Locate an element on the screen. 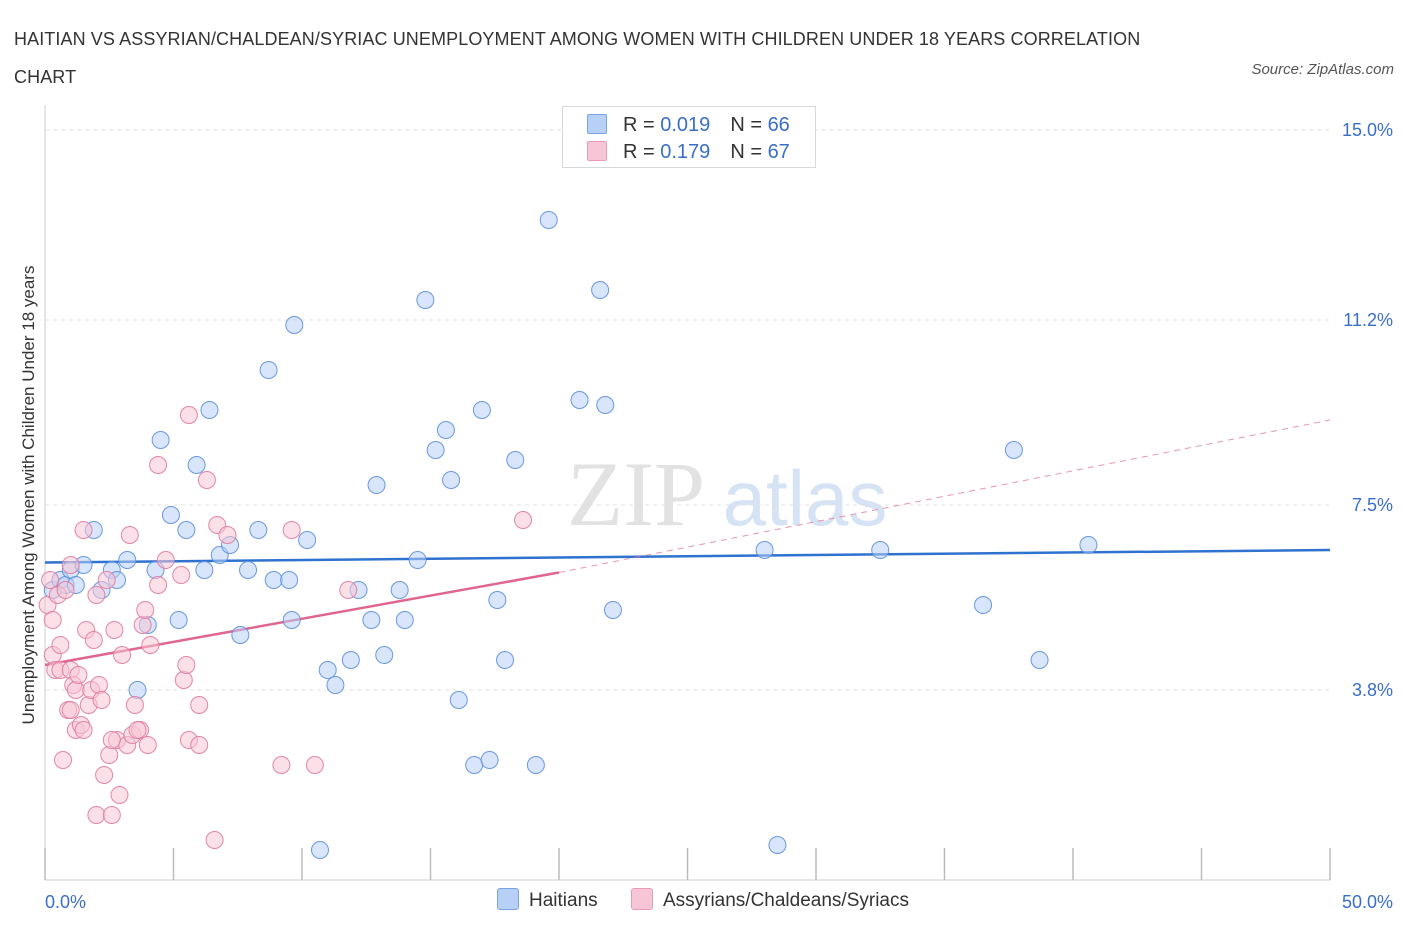 Image resolution: width=1406 pixels, height=930 pixels. legend-n-value: 67 is located at coordinates (778, 152).